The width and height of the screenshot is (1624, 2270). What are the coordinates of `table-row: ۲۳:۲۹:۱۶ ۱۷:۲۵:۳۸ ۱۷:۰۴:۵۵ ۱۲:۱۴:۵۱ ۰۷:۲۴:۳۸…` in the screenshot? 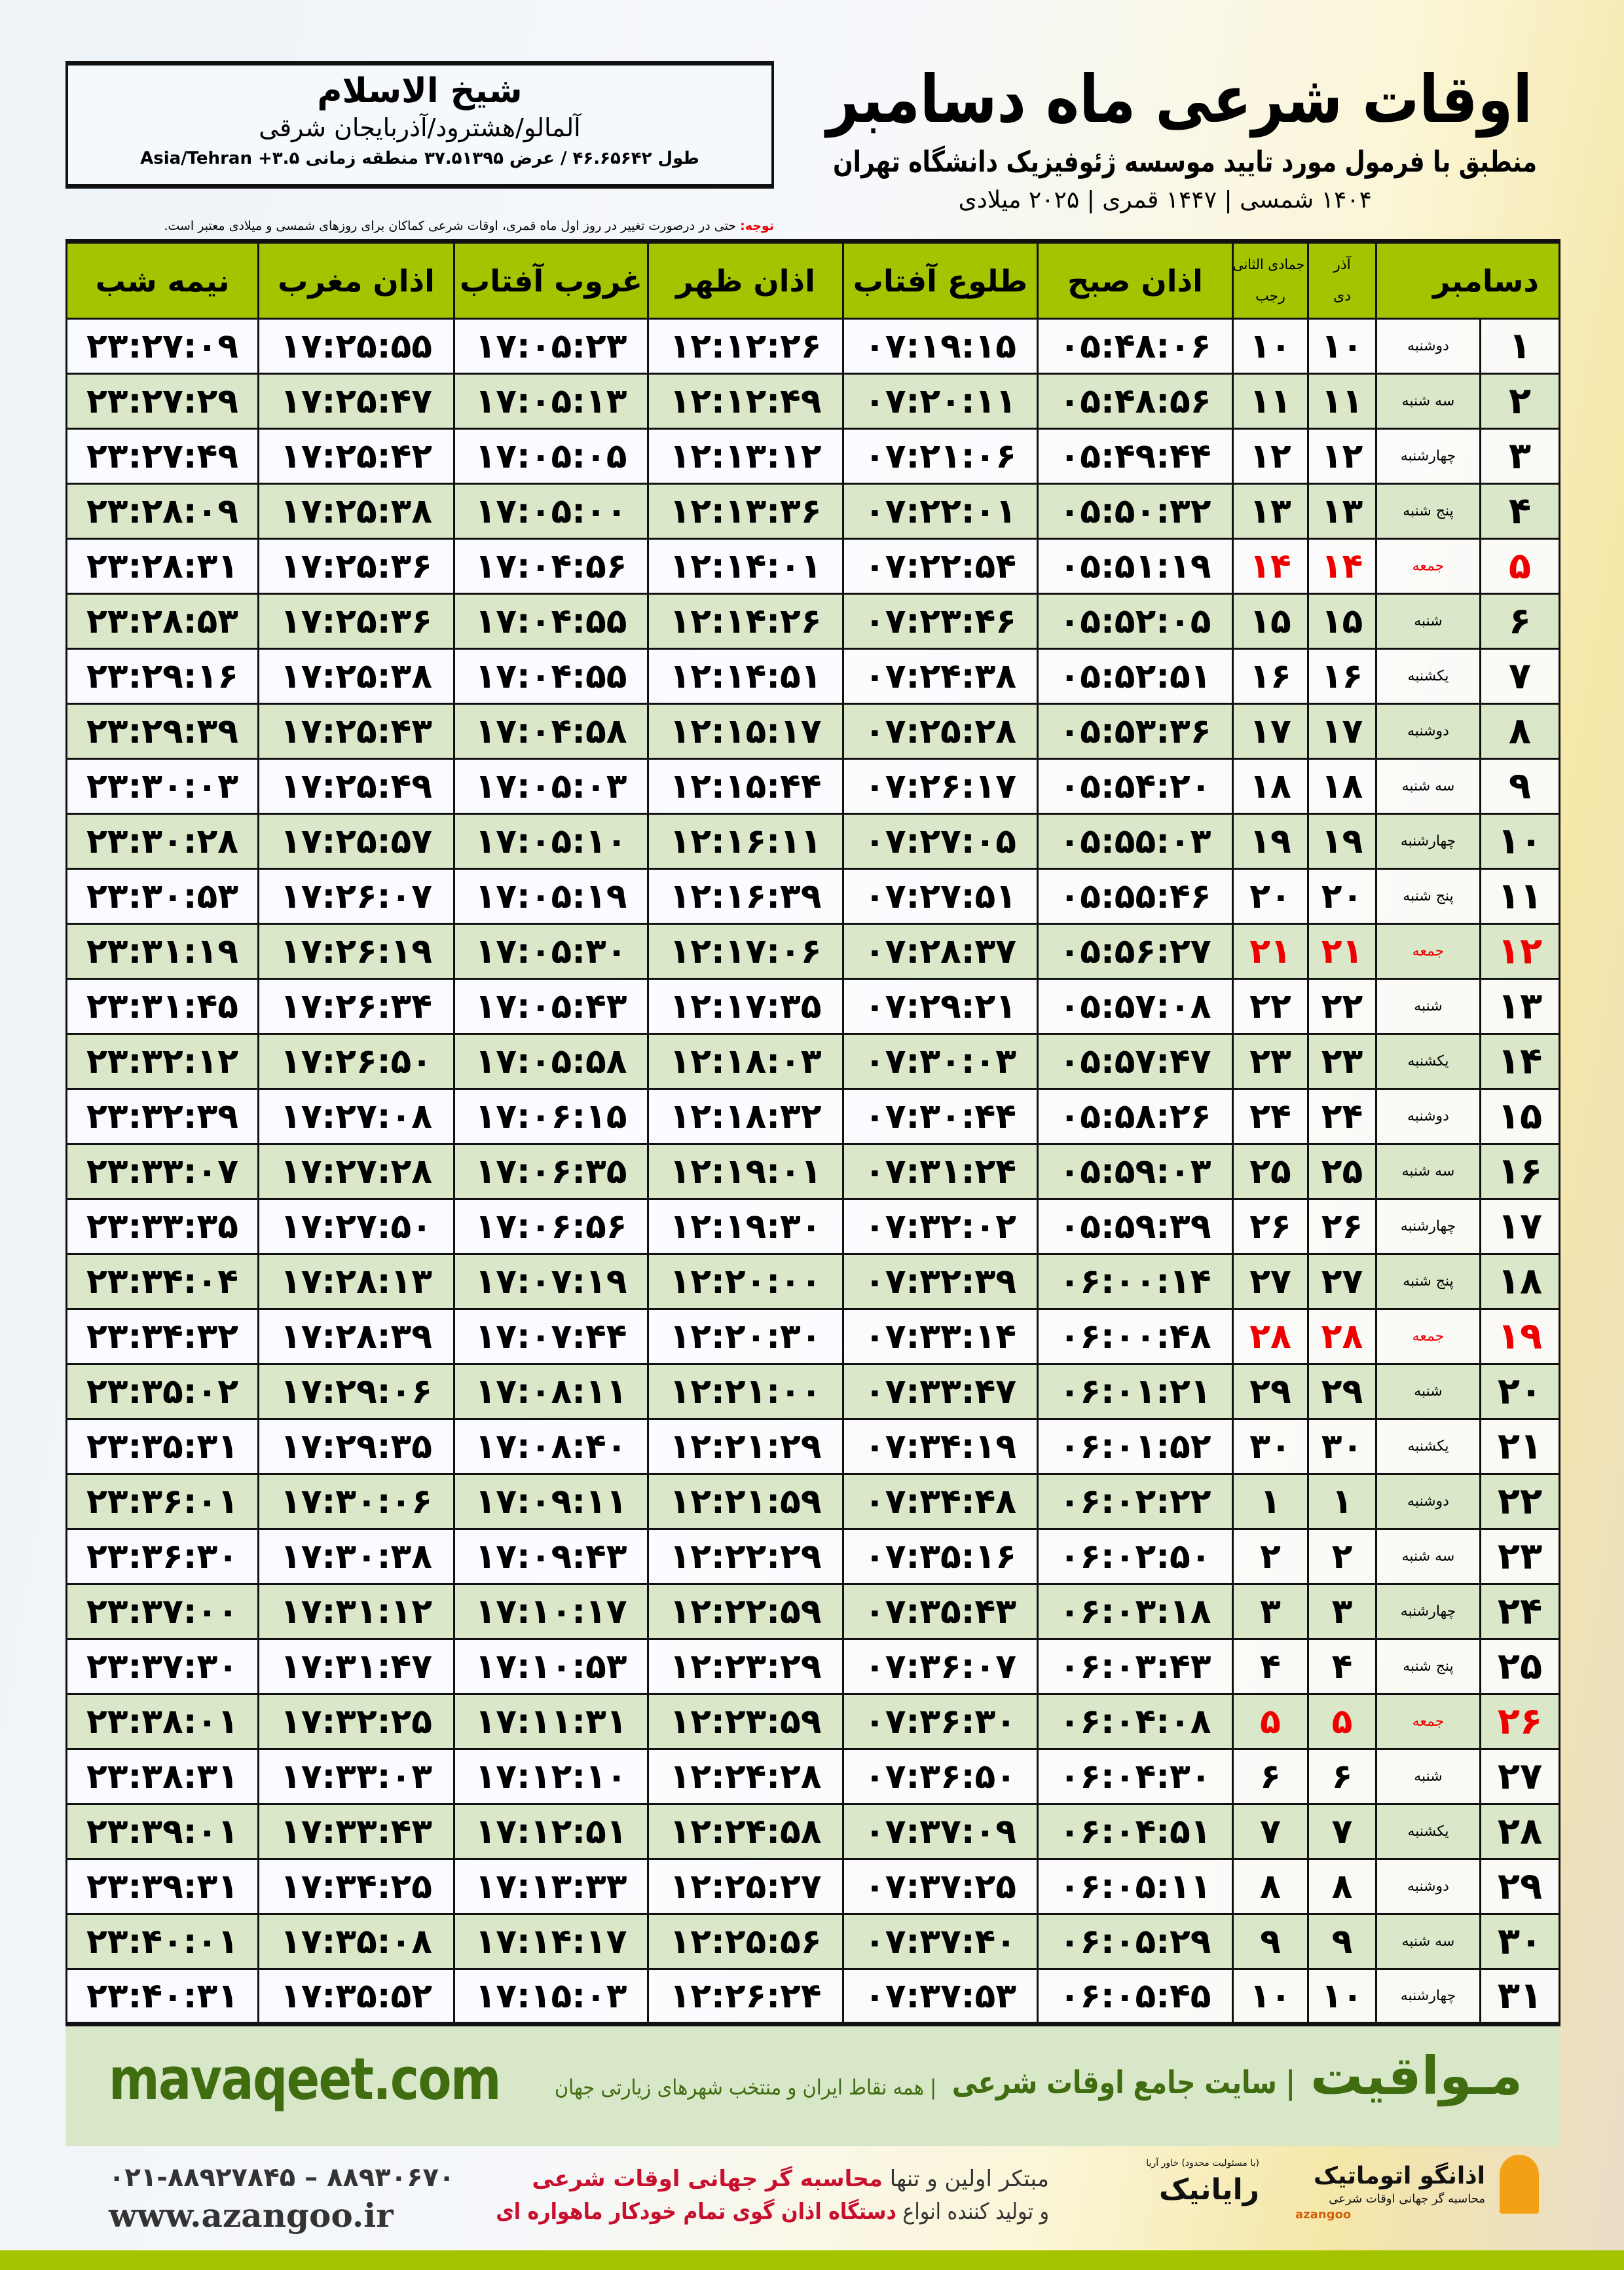 It's located at (812, 676).